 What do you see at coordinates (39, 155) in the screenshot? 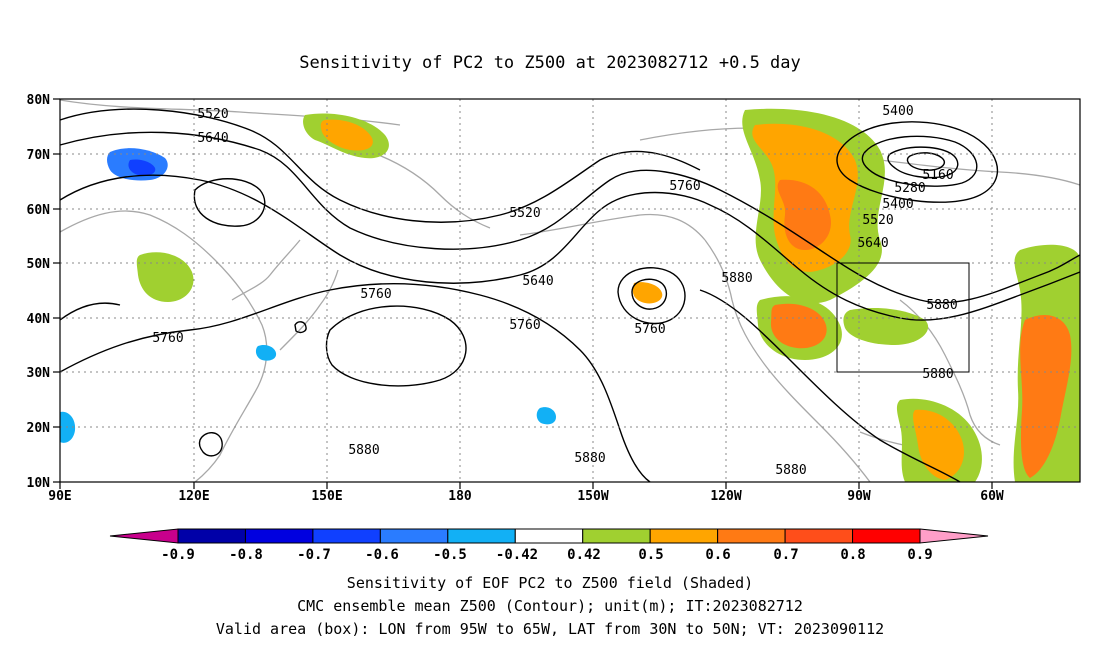
I see `lat-label: 70N` at bounding box center [39, 155].